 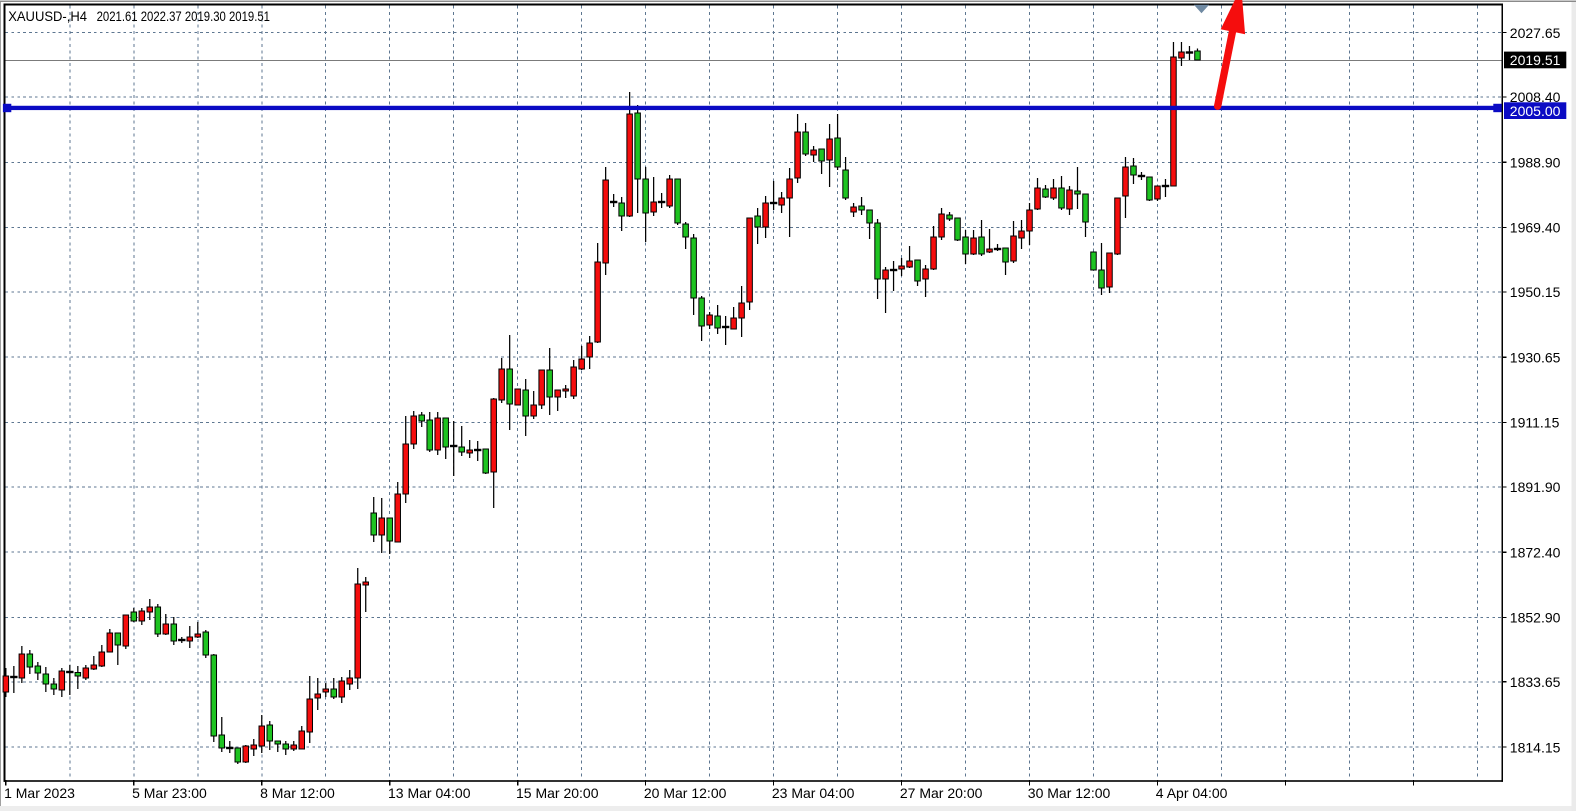 I want to click on svg-text: 15 Mar 20:00, so click(x=557, y=793).